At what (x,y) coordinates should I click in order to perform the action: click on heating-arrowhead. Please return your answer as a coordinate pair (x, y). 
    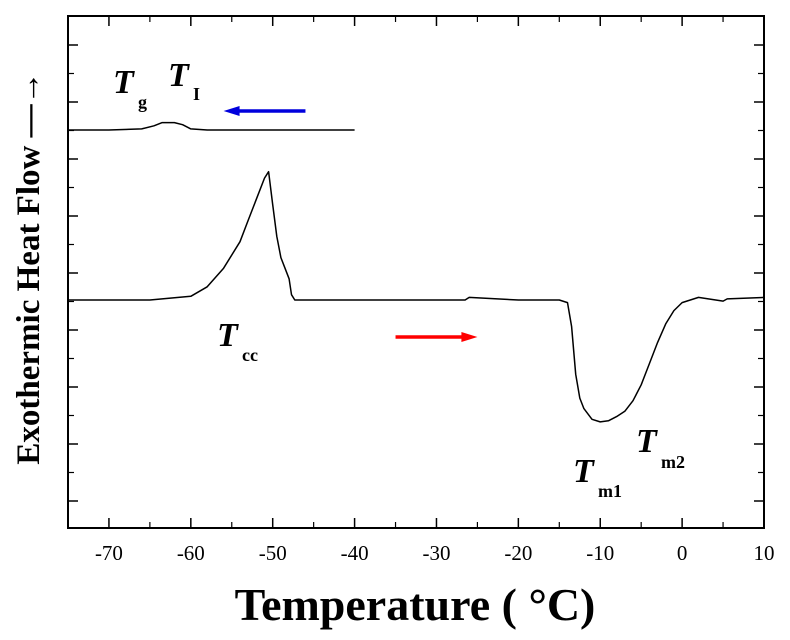
    Looking at the image, I should click on (469, 337).